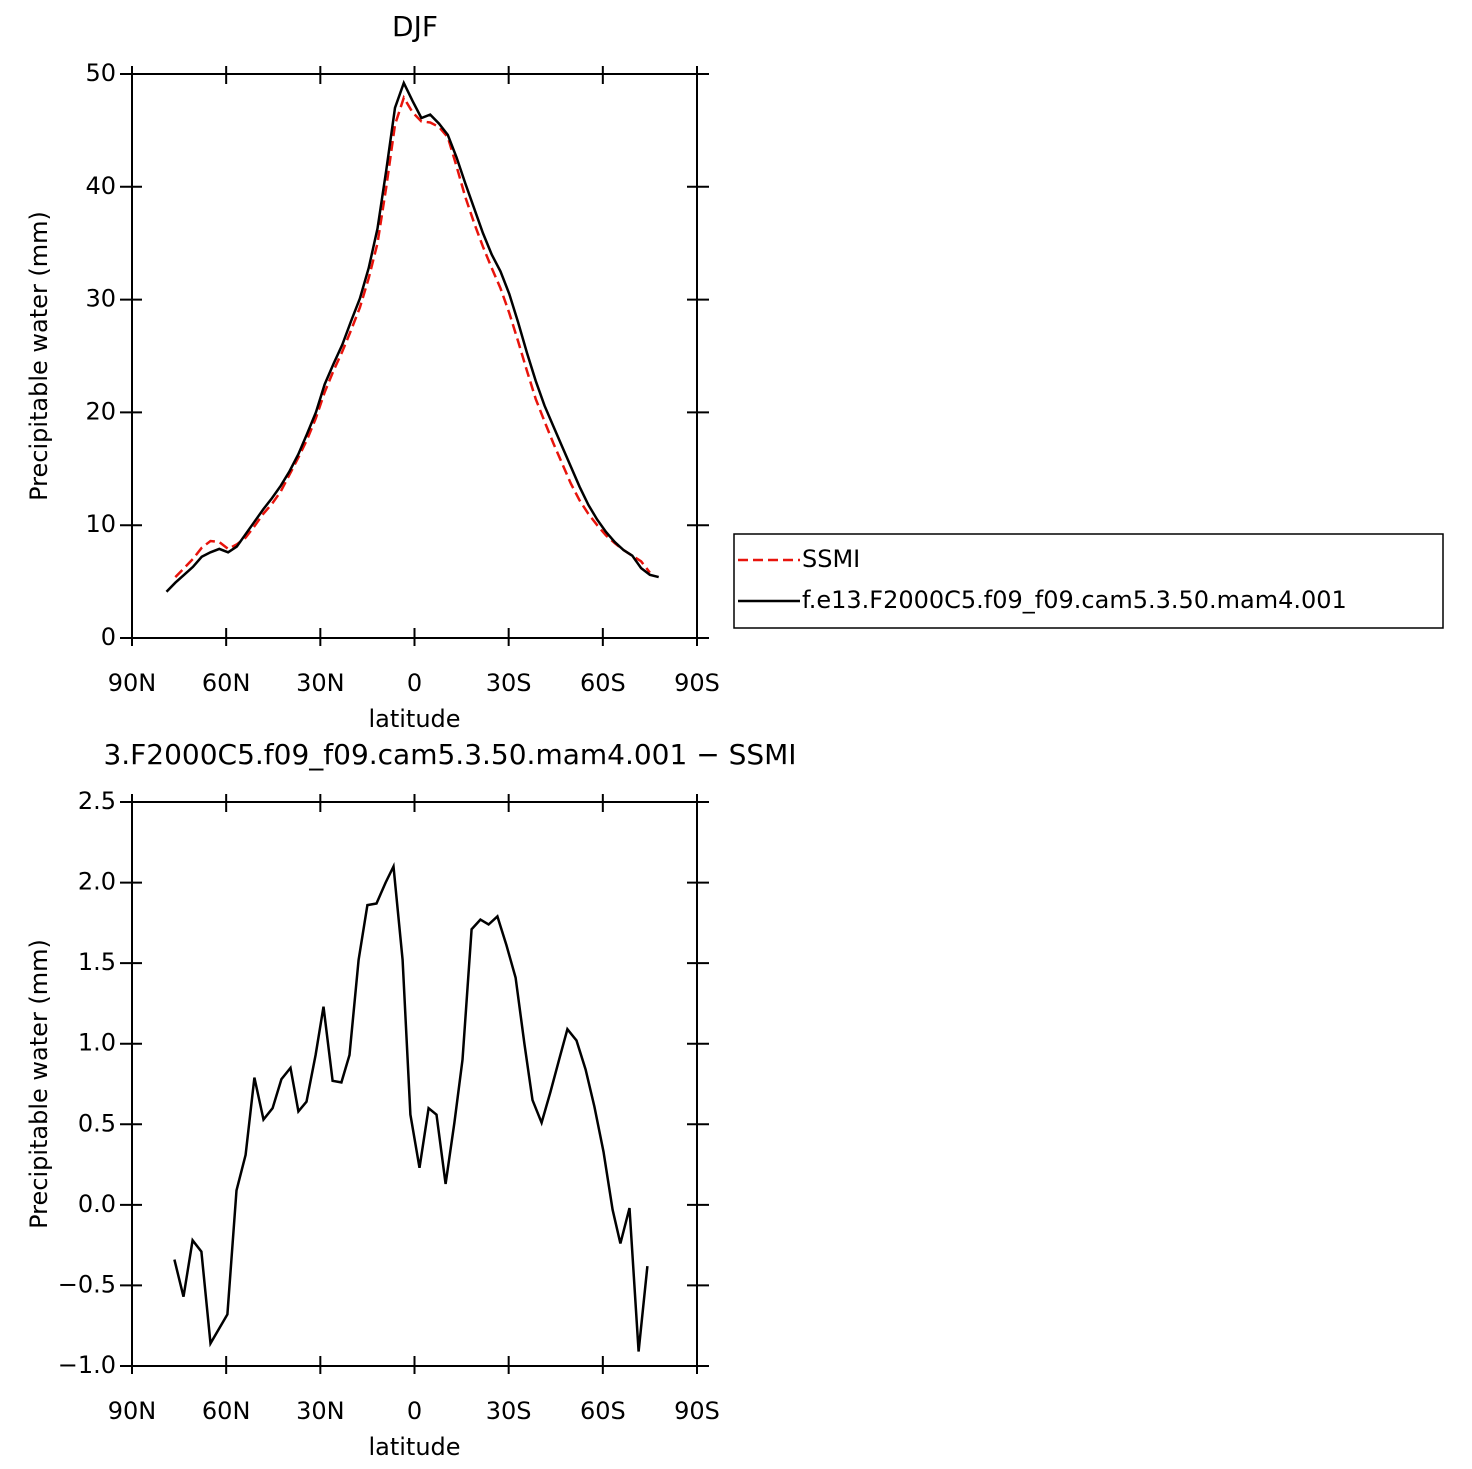 This screenshot has height=1469, width=1472. Describe the element at coordinates (100, 299) in the screenshot. I see `y-tick-label: 30` at that location.